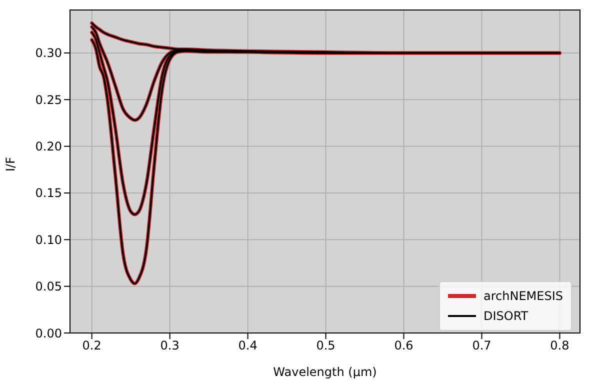 Image resolution: width=590 pixels, height=390 pixels. Describe the element at coordinates (523, 296) in the screenshot. I see `legend-label: archNEMESIS` at that location.